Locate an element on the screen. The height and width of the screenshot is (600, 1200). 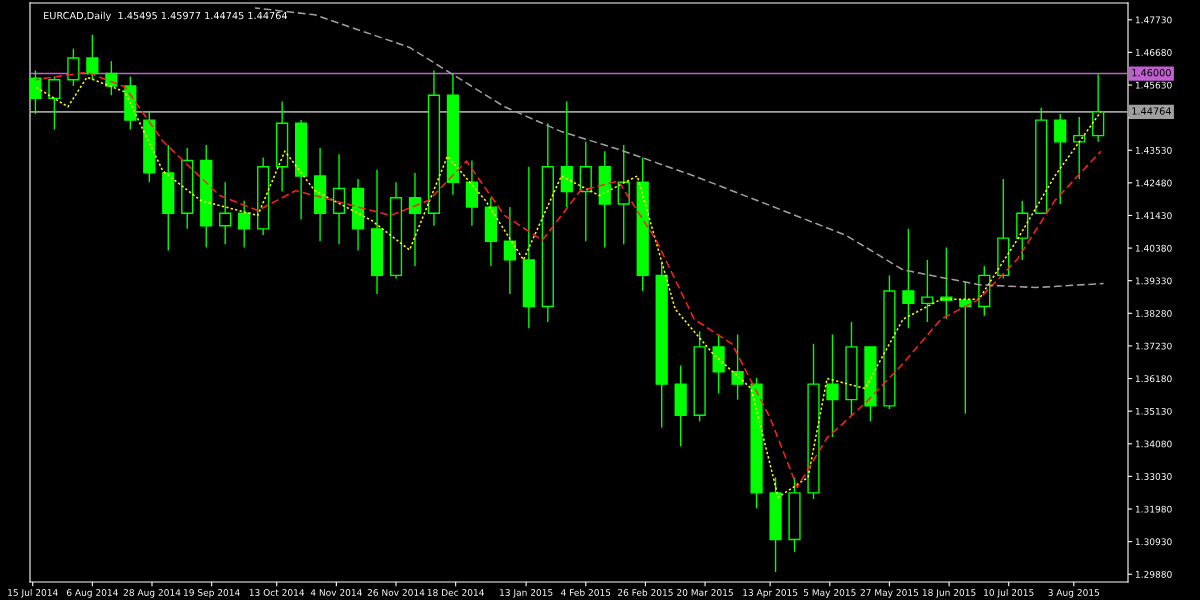
y-tick-label: 1.40380 is located at coordinates (1153, 248).